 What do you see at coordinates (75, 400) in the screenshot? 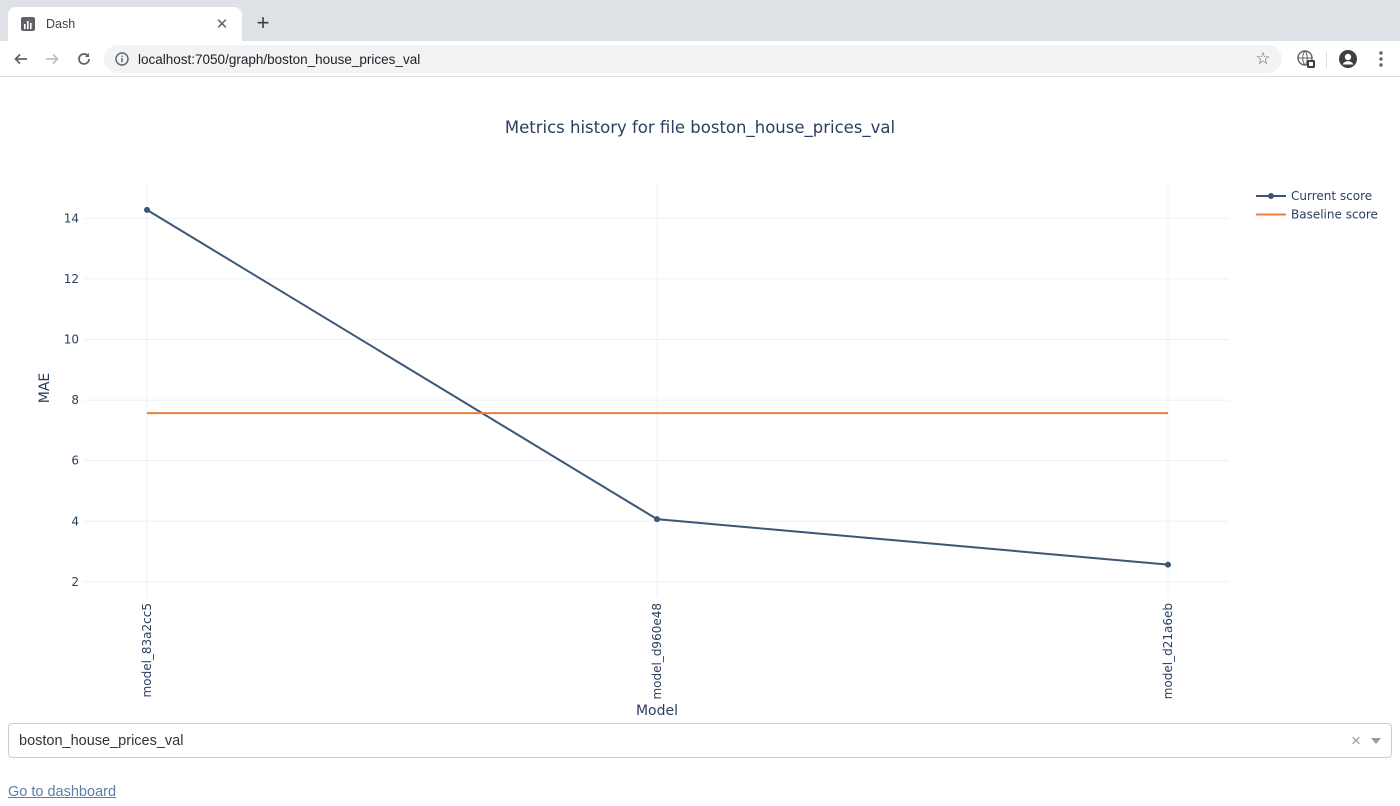
I see `y-tick-label: 8` at bounding box center [75, 400].